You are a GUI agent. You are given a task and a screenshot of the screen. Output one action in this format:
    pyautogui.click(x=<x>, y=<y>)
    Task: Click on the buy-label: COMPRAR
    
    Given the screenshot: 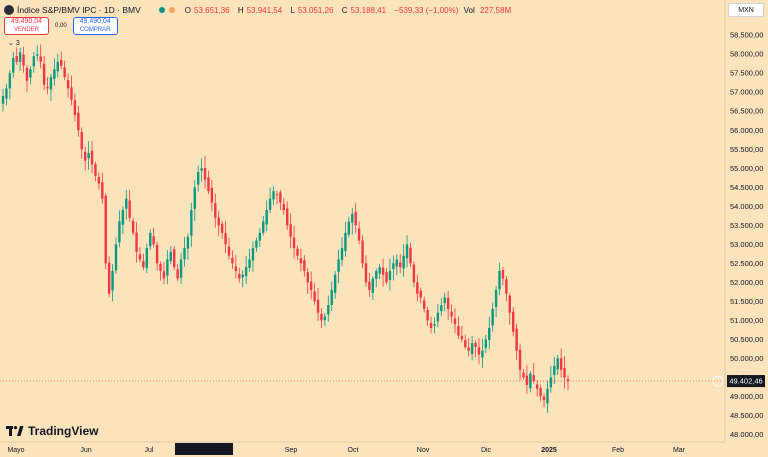 What is the action you would take?
    pyautogui.click(x=95, y=30)
    